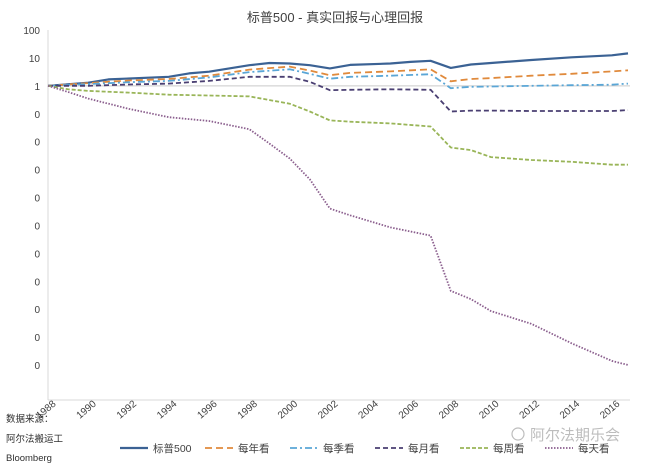 This screenshot has height=475, width=655. What do you see at coordinates (31, 31) in the screenshot?
I see `y-tick-label: 100` at bounding box center [31, 31].